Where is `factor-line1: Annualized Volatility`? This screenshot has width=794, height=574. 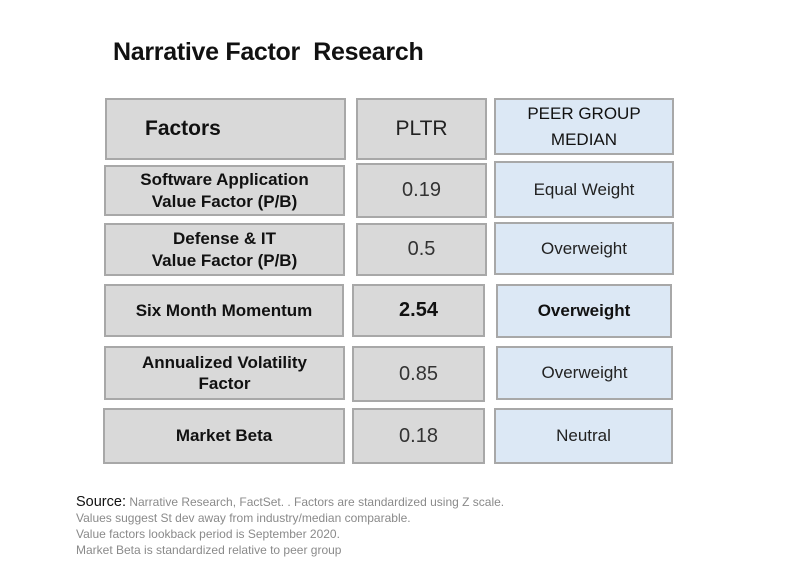
factor-line1: Annualized Volatility is located at coordinates (224, 362).